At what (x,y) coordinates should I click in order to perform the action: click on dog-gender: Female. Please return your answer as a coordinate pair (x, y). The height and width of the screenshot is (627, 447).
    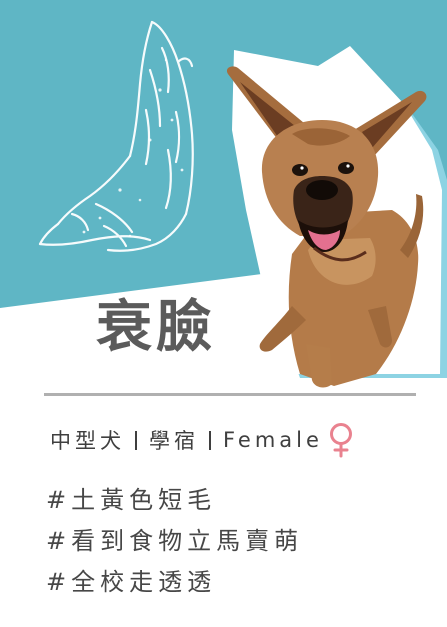
    Looking at the image, I should click on (273, 440).